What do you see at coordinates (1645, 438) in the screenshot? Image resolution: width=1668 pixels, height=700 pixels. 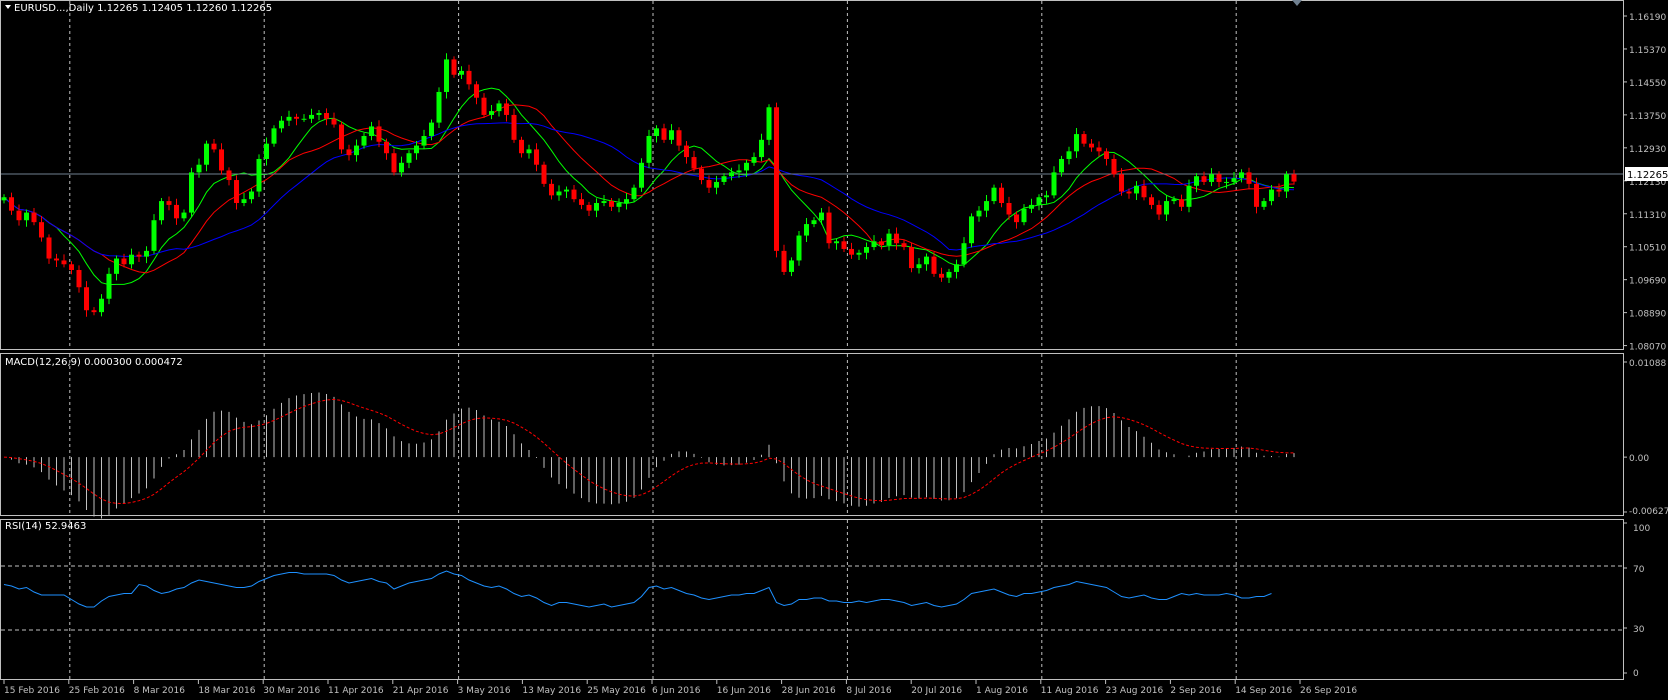 I see `macd-axis: 0.01088 0.00 -0.006276` at bounding box center [1645, 438].